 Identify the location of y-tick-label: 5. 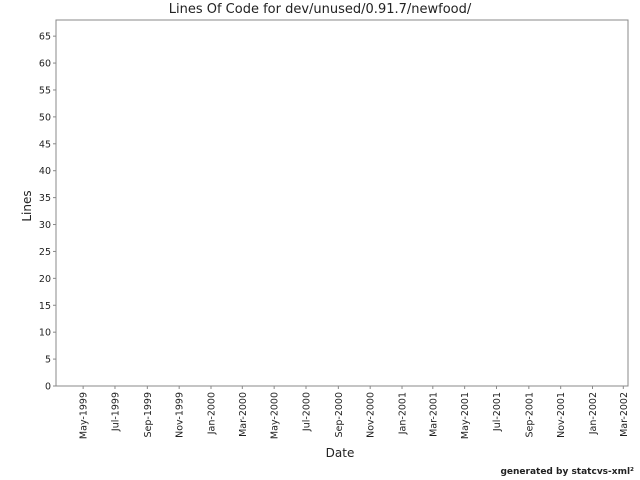
(48, 360).